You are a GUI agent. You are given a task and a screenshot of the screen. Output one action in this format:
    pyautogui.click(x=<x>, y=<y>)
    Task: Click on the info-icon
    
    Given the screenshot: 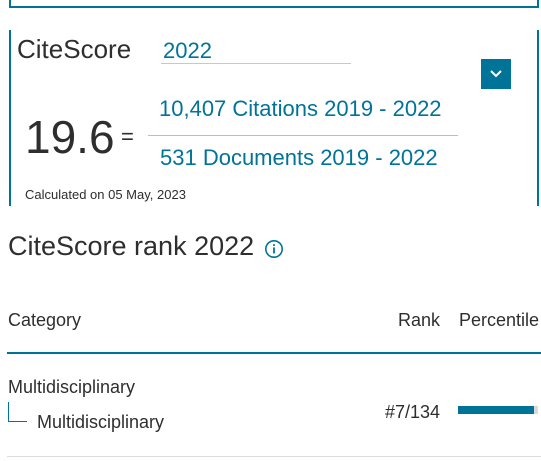 What is the action you would take?
    pyautogui.click(x=274, y=249)
    